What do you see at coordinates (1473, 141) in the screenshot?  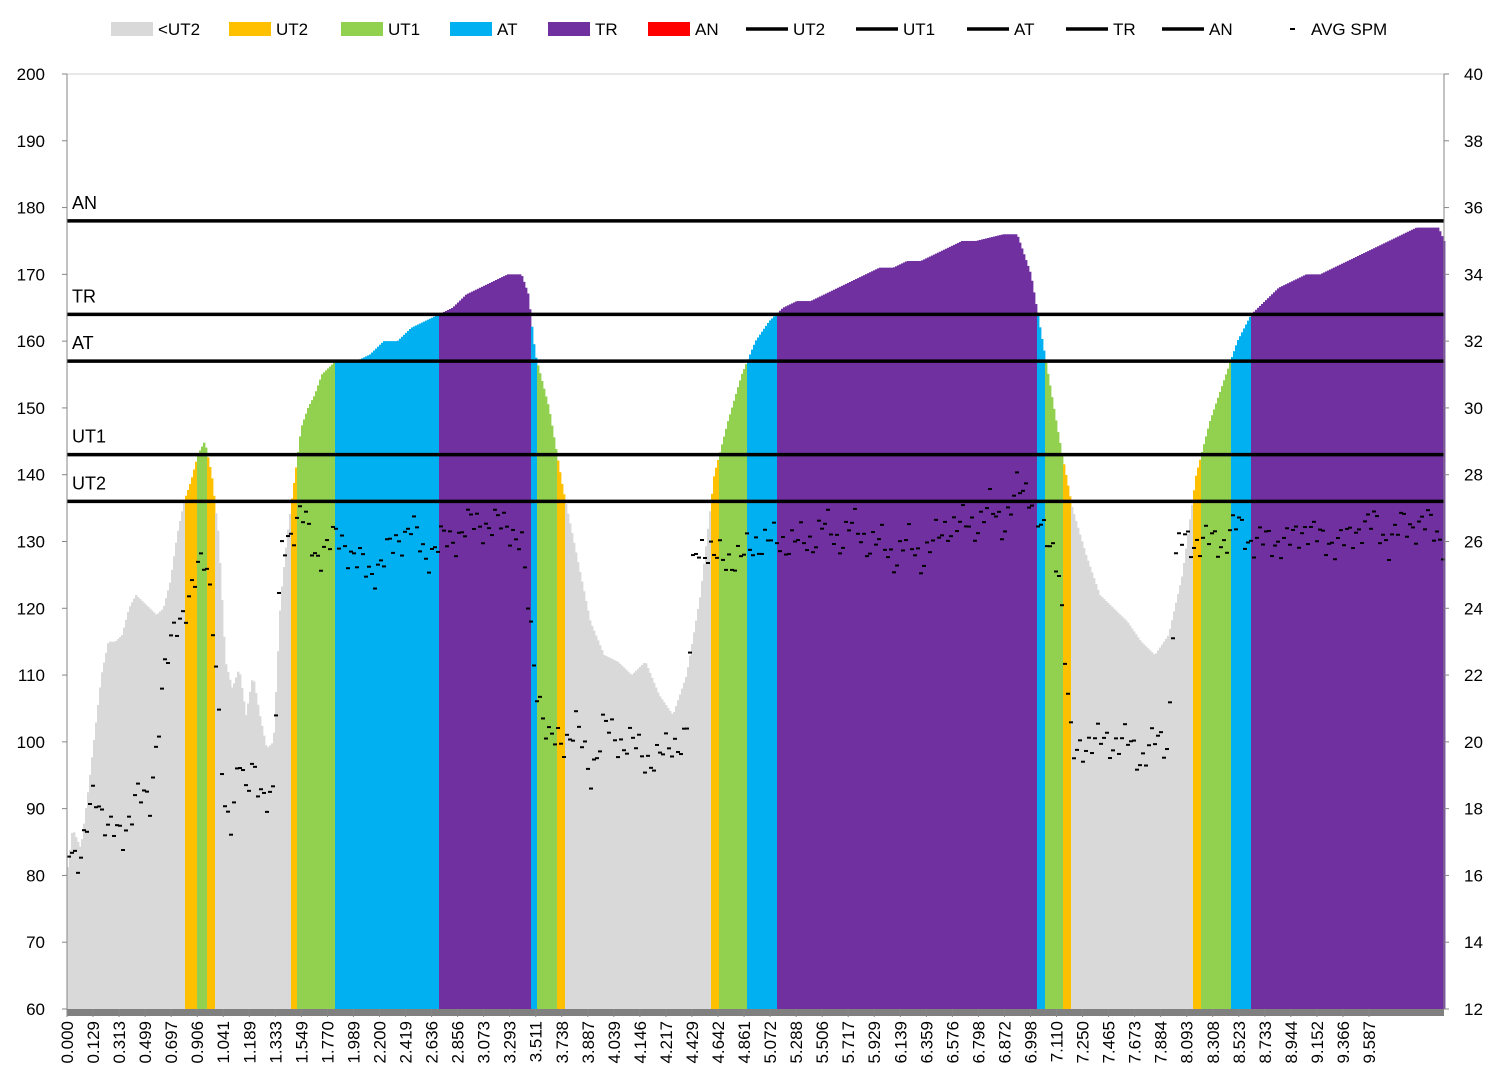 I see `y2-tick-label: 38` at bounding box center [1473, 141].